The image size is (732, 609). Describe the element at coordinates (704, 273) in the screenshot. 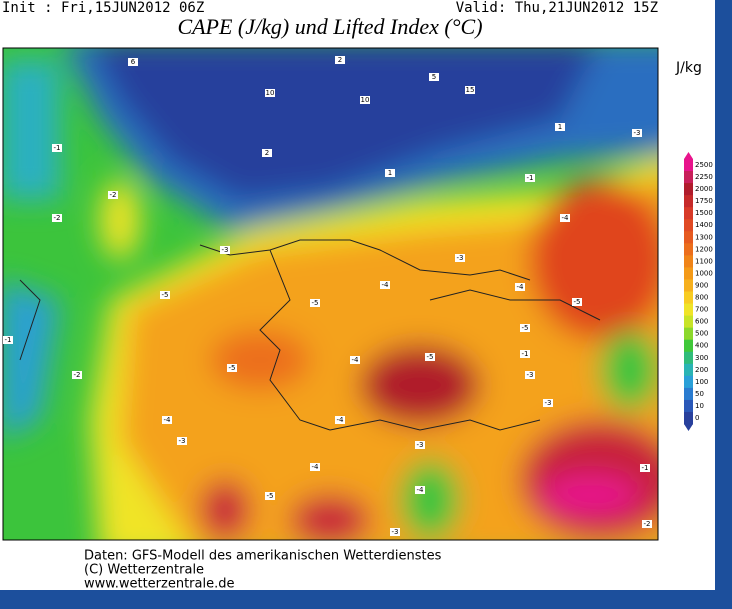

I see `colorbar-label: 1000` at that location.